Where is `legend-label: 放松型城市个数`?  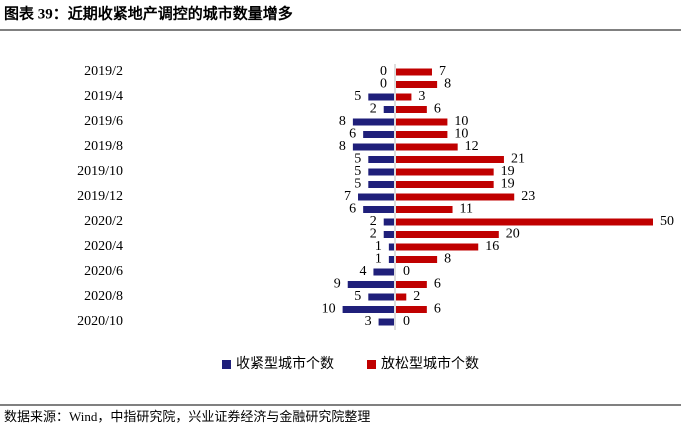 legend-label: 放松型城市个数 is located at coordinates (430, 363).